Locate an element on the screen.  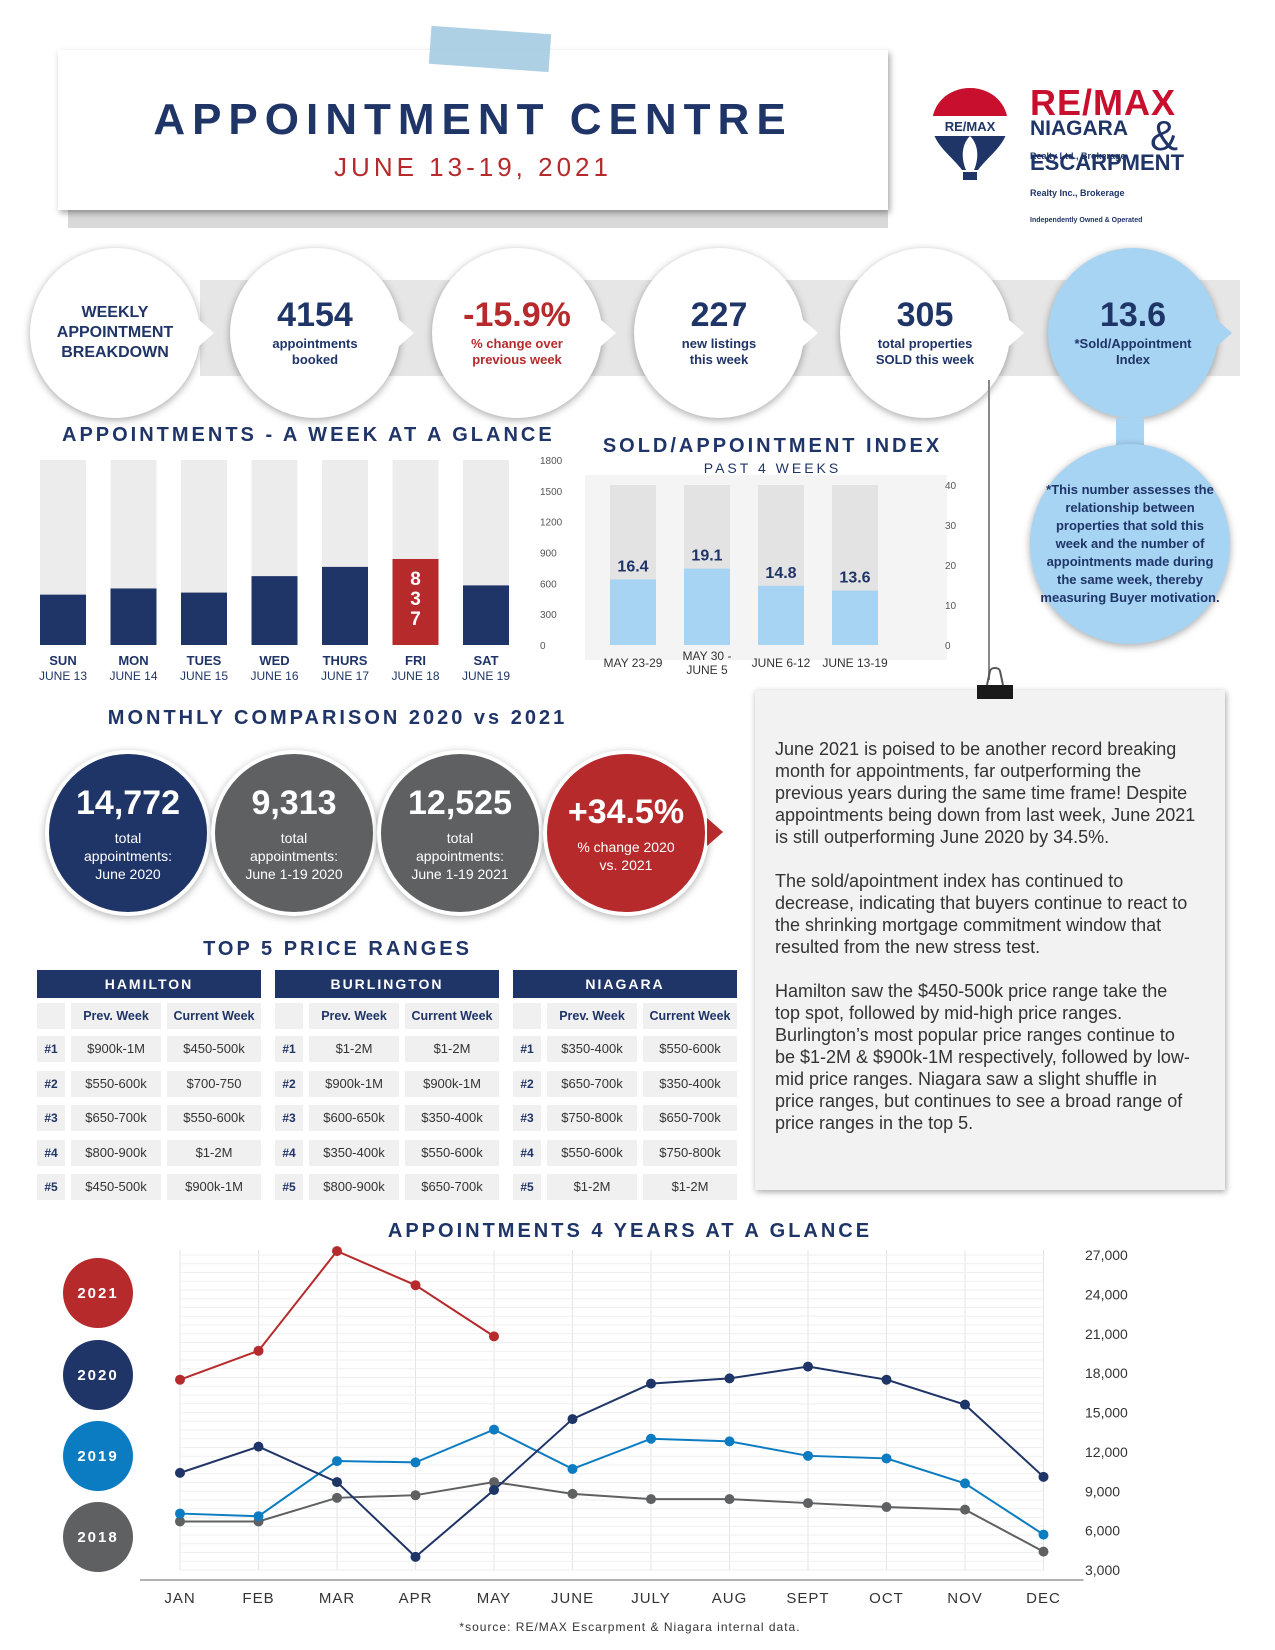
logo-tagline: Independently Owned & Operated is located at coordinates (1086, 220).